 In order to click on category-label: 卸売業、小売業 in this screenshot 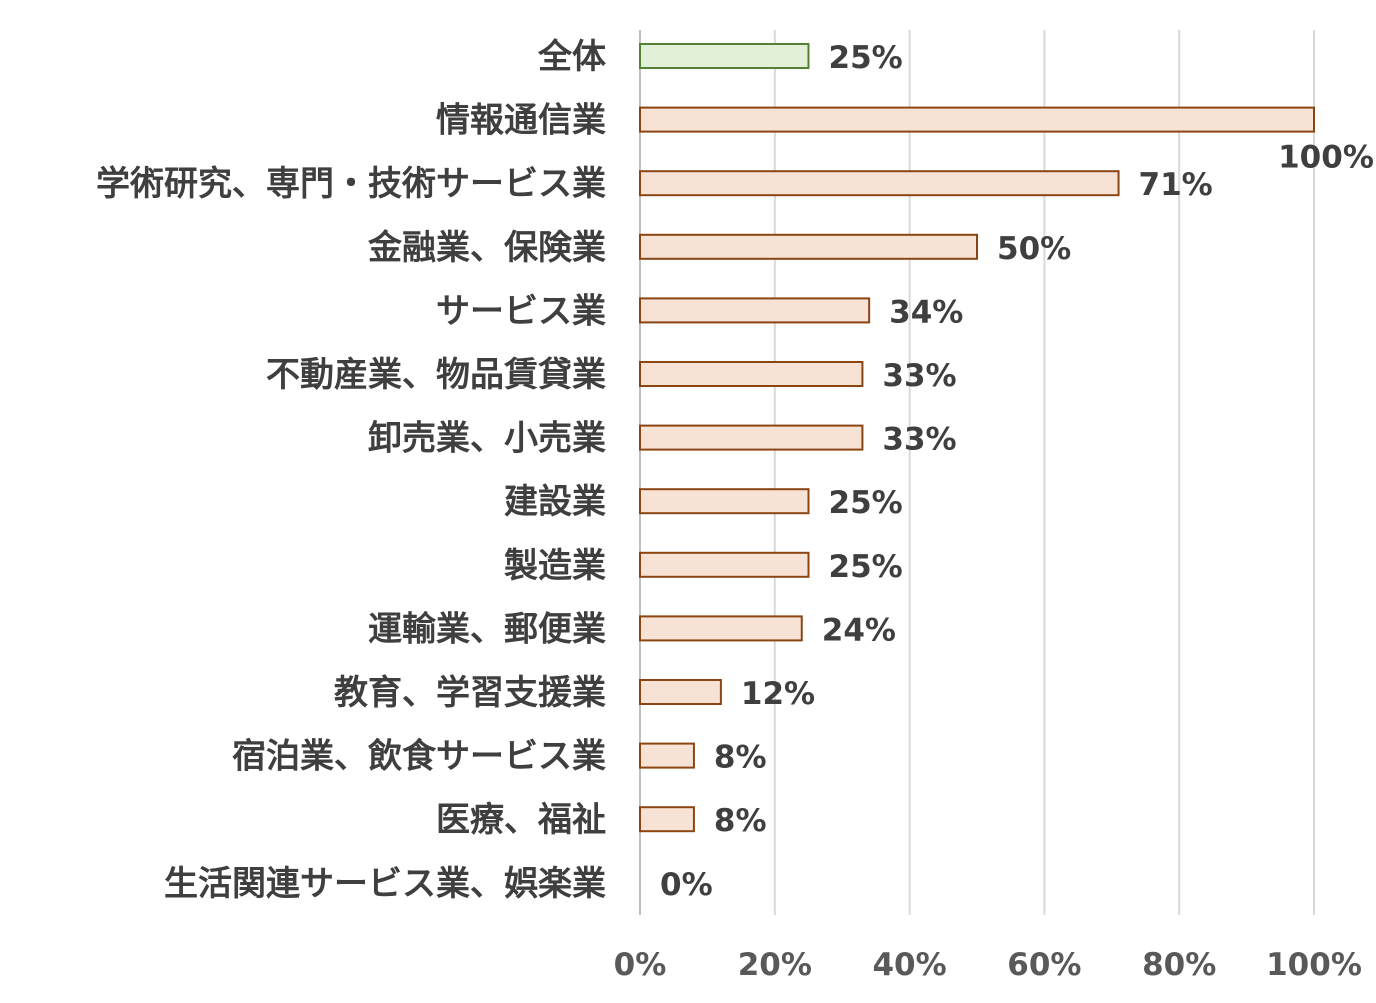, I will do `click(487, 439)`.